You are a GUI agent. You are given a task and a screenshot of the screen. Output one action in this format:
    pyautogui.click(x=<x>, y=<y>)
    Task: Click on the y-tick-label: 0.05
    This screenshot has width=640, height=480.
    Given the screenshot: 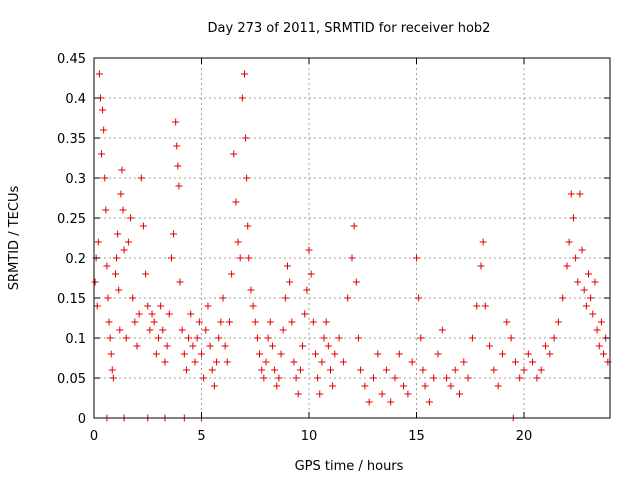 What is the action you would take?
    pyautogui.click(x=71, y=379)
    